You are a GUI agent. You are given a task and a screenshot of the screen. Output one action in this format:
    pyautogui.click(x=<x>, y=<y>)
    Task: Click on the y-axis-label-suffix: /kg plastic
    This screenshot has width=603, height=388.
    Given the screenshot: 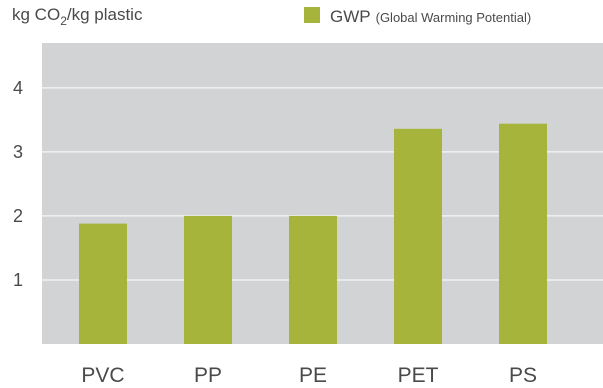 What is the action you would take?
    pyautogui.click(x=105, y=14)
    